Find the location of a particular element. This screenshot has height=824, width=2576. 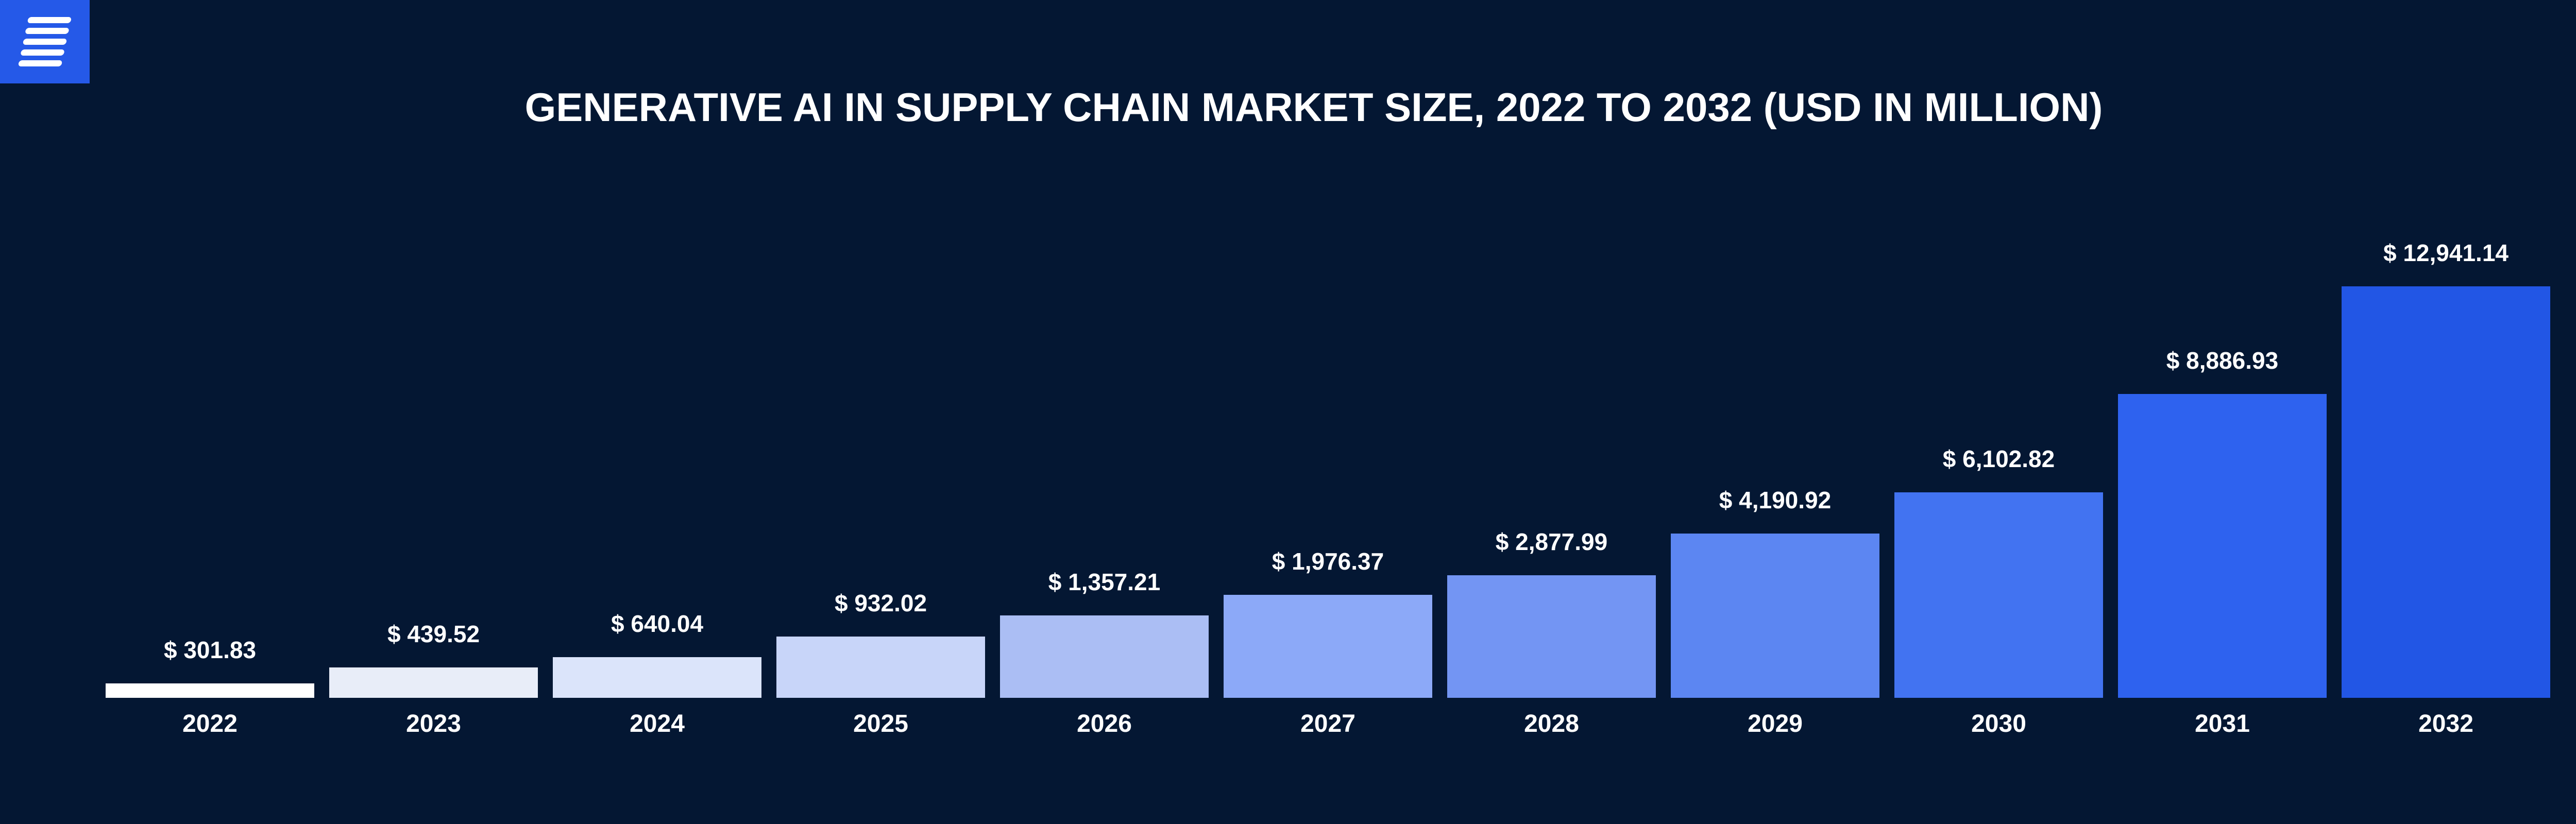

x-axis-label: 2030 is located at coordinates (1998, 723).